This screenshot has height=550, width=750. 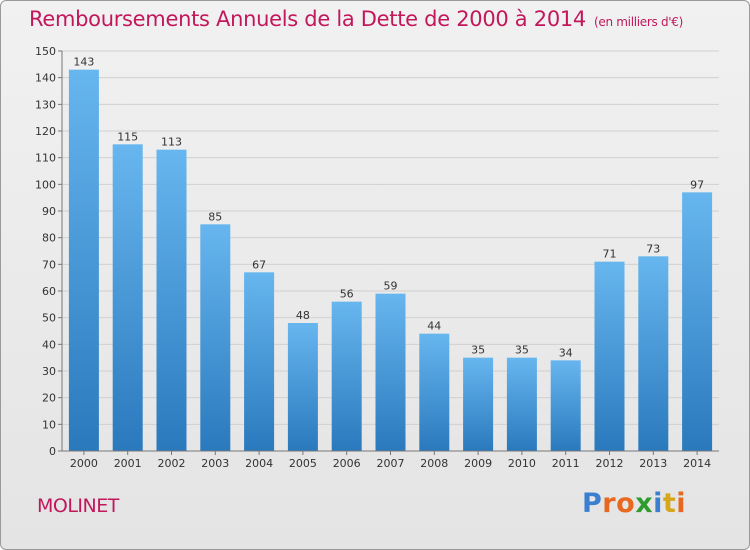 What do you see at coordinates (45, 131) in the screenshot?
I see `y-tick-label: 120` at bounding box center [45, 131].